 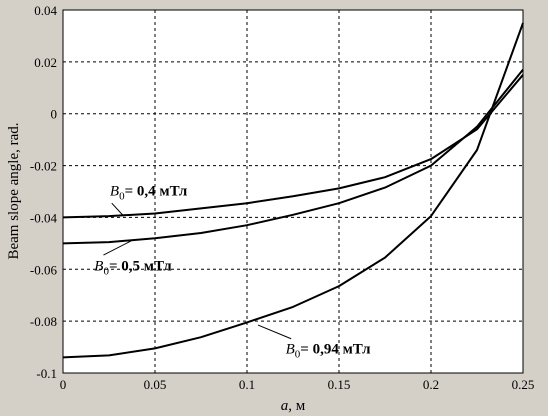 What do you see at coordinates (133, 268) in the screenshot?
I see `series-annotation: B0= 0,5 мТл` at bounding box center [133, 268].